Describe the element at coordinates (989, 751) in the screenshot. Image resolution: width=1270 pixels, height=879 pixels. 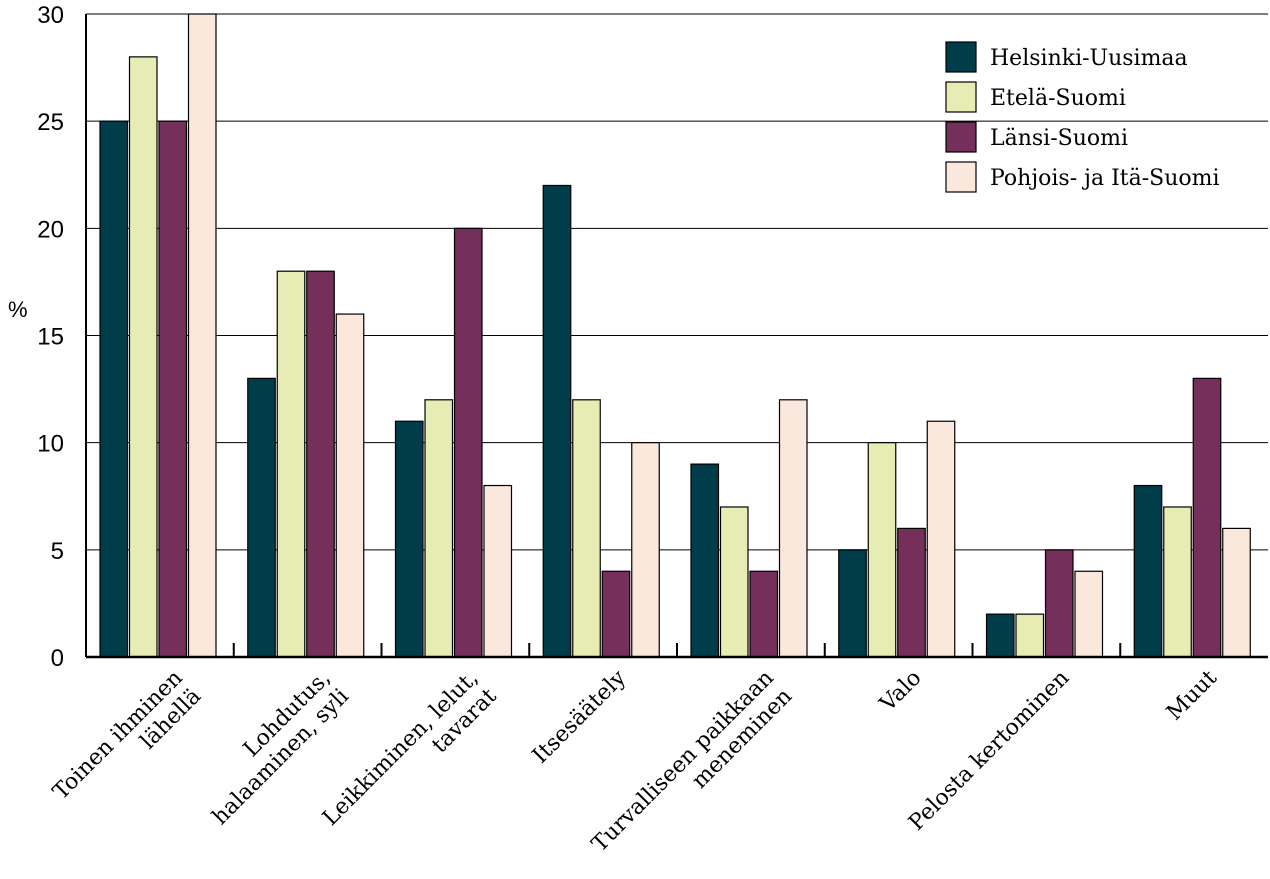
I see `x-tick-label: Pelosta kertominen` at that location.